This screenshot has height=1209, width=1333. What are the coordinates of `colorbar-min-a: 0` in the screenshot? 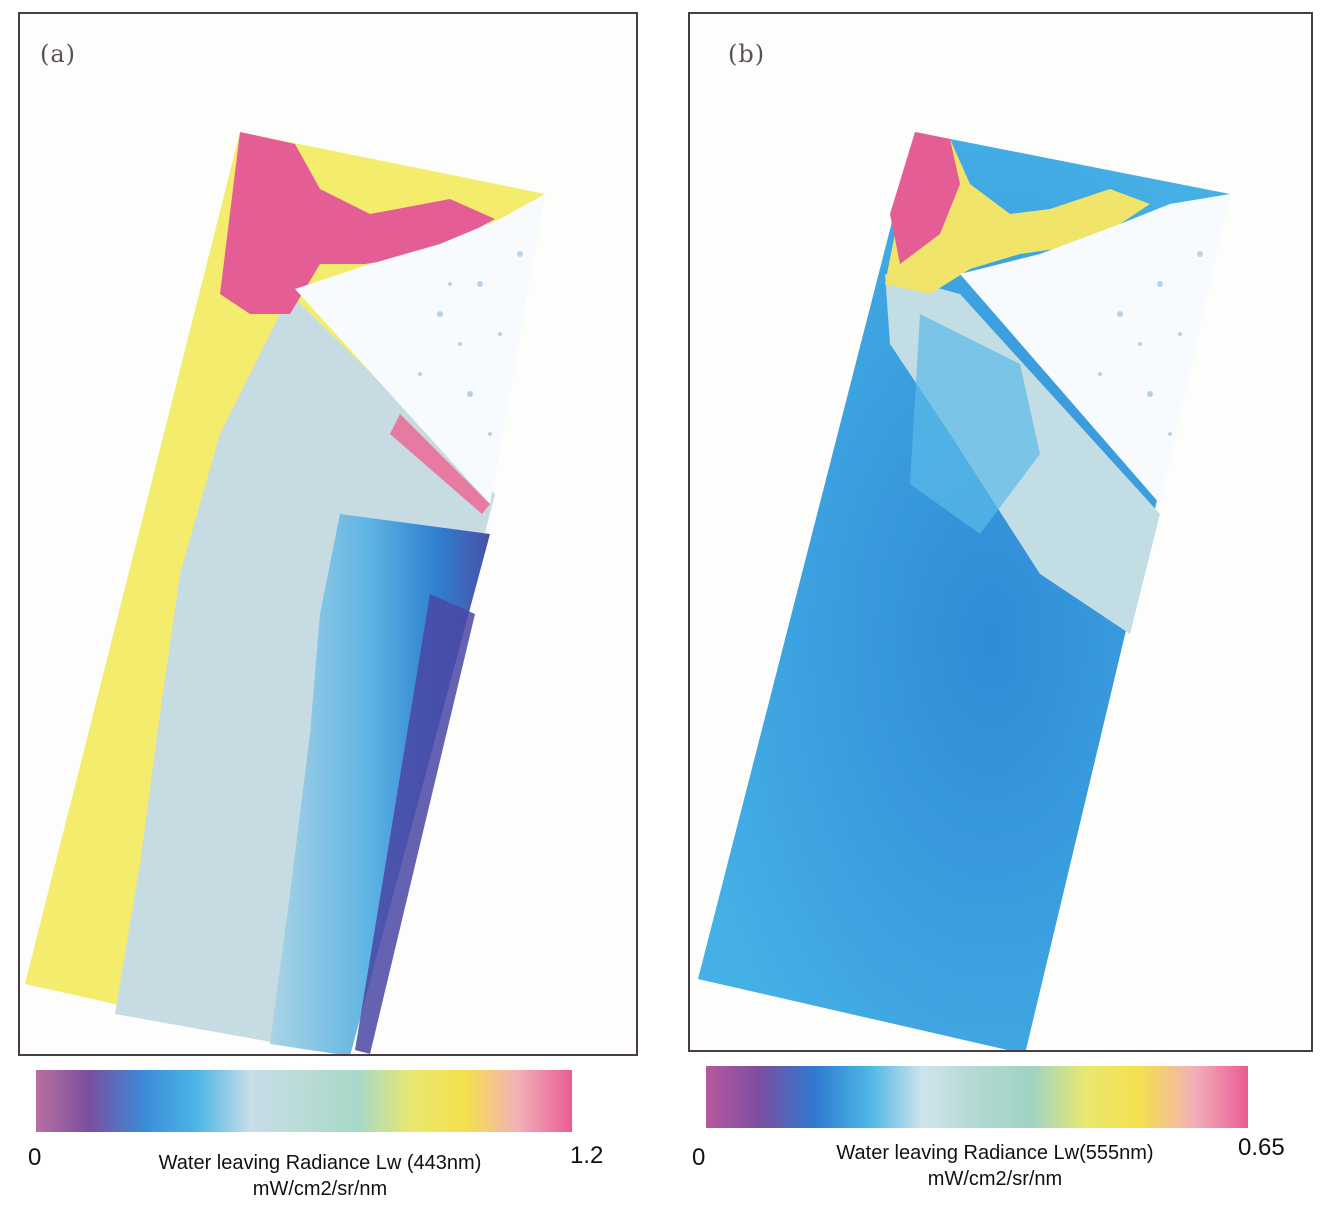 It's located at (35, 1157).